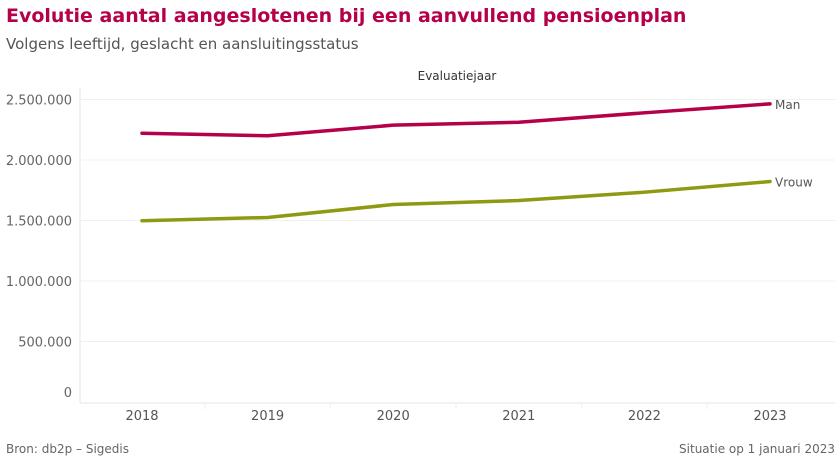 The height and width of the screenshot is (465, 839). I want to click on series-label-vrouw: Vrouw, so click(794, 183).